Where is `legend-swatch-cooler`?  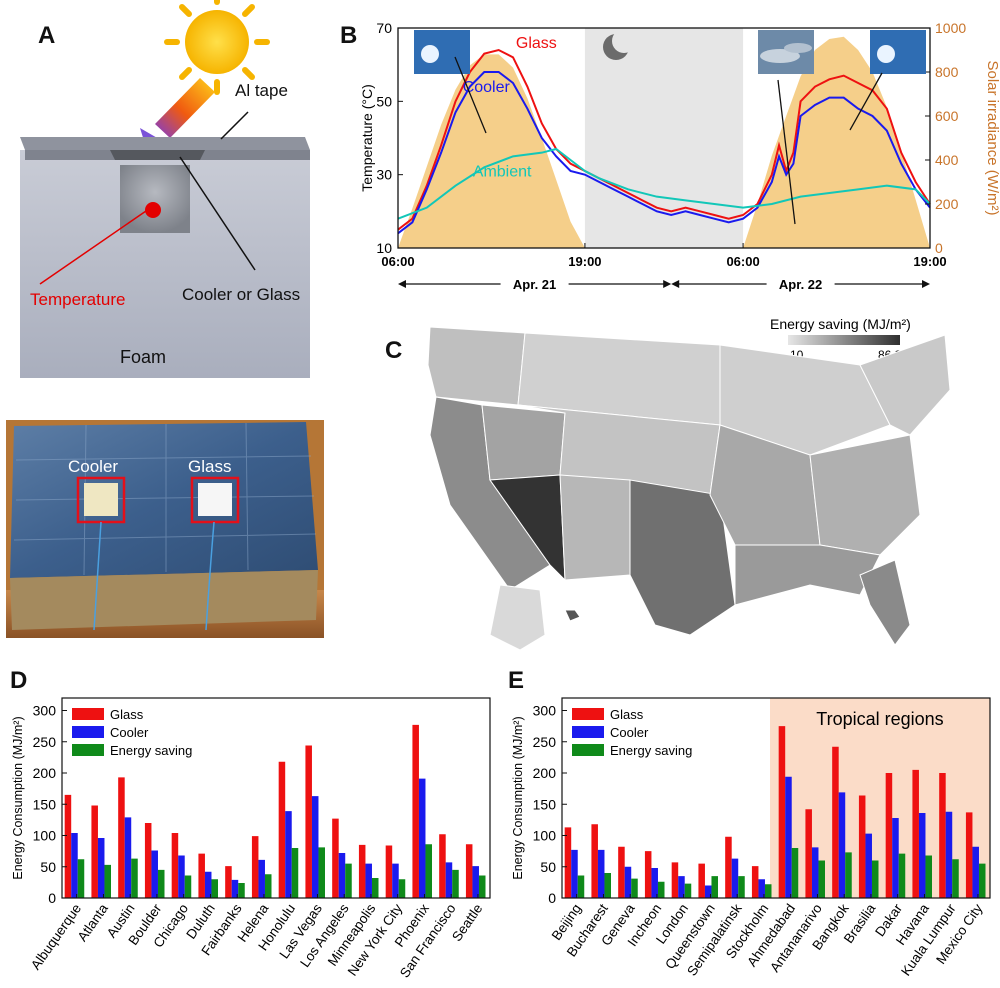 legend-swatch-cooler is located at coordinates (88, 732).